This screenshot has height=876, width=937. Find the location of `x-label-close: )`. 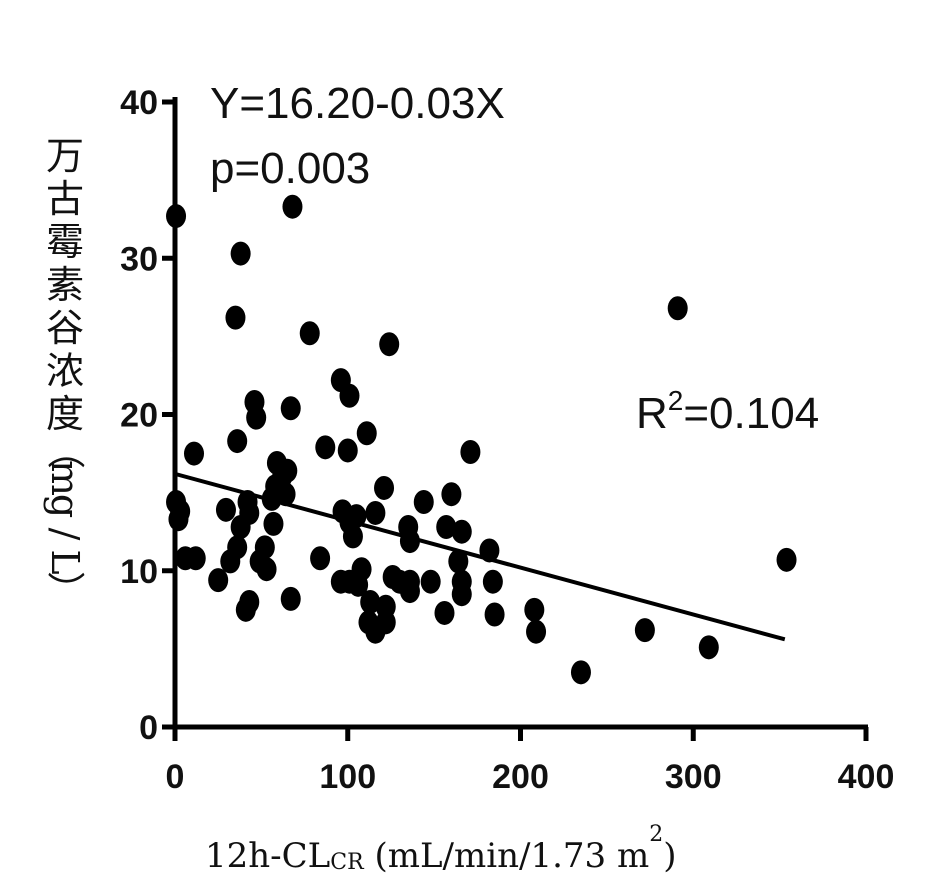

x-label-close: ) is located at coordinates (670, 856).